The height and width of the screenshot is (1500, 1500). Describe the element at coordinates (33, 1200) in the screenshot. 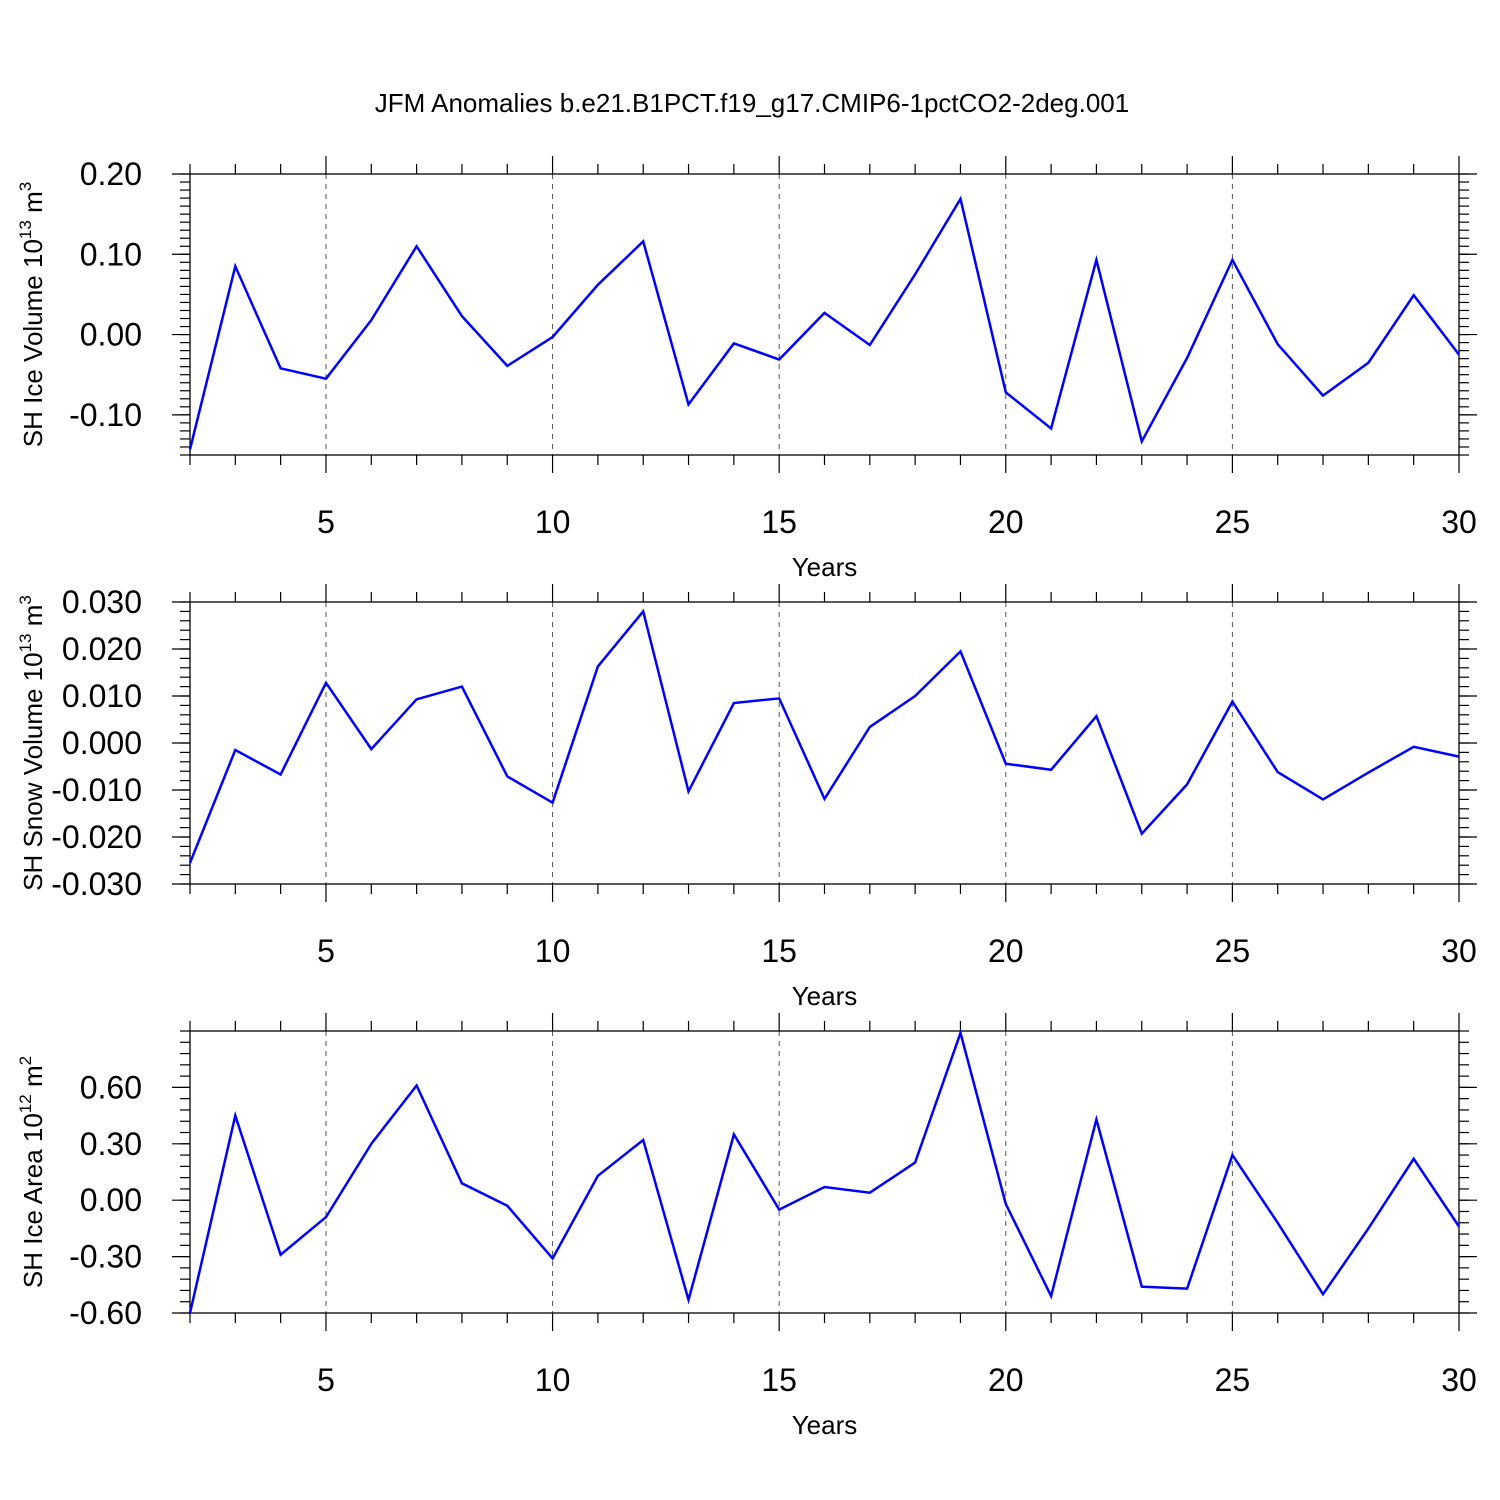

I see `y-axis-label-text: SH Ice Area 10` at that location.